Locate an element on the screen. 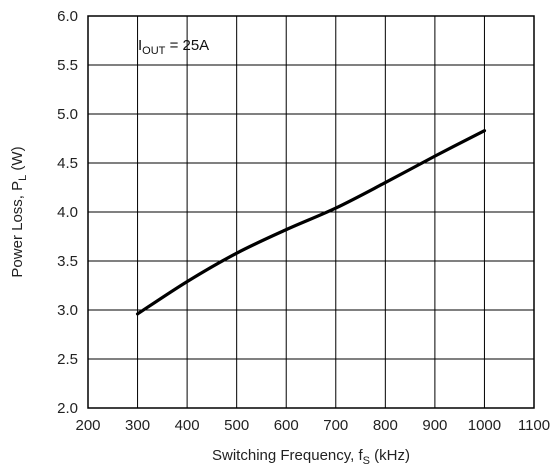  y-tick-label: 4.0 is located at coordinates (67, 212).